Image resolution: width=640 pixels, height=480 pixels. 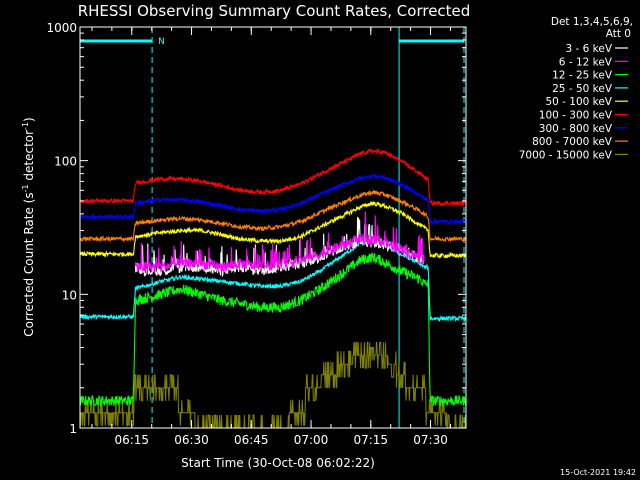 I want to click on legend-label-6: 300 - 800 keV, so click(x=576, y=129).